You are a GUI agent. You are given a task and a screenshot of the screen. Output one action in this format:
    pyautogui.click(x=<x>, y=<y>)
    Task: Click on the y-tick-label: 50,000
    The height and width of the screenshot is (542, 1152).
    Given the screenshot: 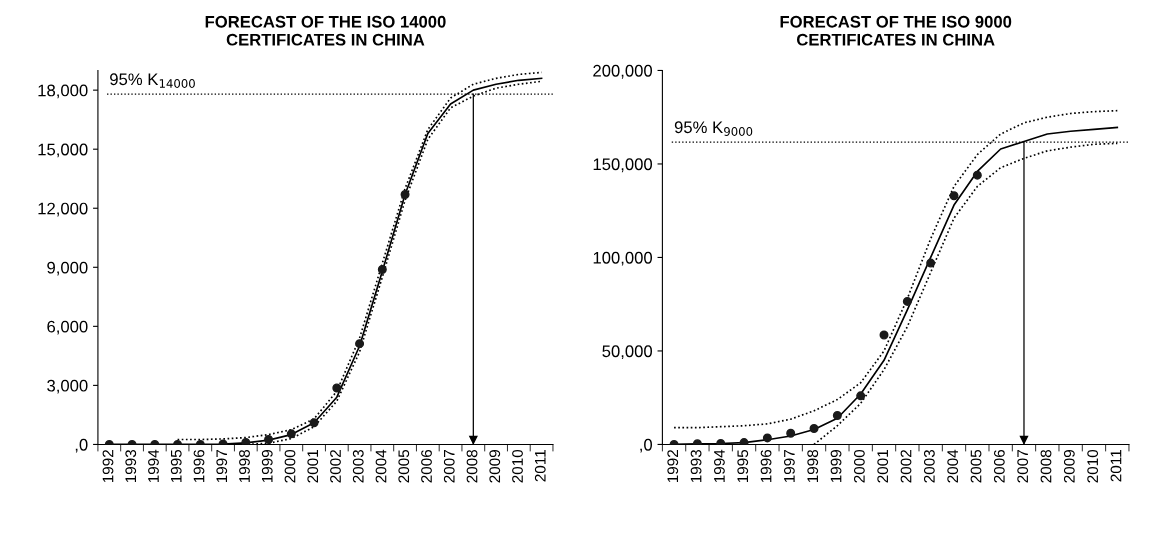 What is the action you would take?
    pyautogui.click(x=627, y=352)
    